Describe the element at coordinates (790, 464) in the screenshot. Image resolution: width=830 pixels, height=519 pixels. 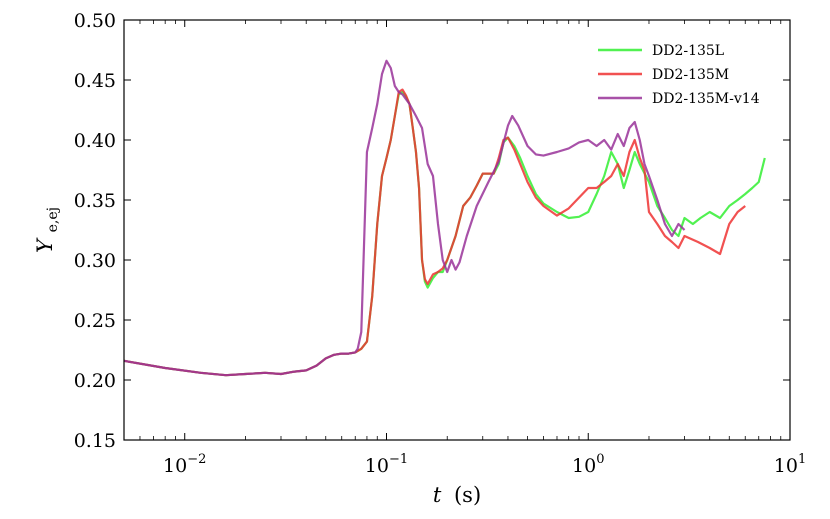
I see `x-tick-label: 10¹` at that location.